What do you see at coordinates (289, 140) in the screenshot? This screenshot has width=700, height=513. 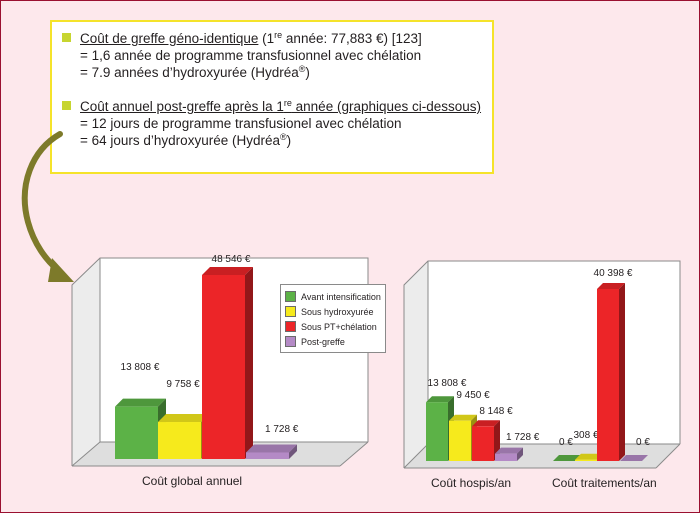 I see `block2-close: )` at bounding box center [289, 140].